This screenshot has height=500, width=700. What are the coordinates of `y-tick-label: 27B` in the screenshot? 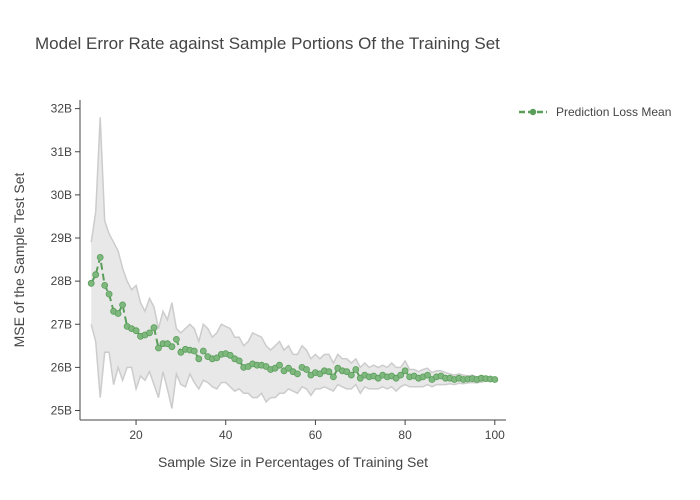 It's located at (61, 324).